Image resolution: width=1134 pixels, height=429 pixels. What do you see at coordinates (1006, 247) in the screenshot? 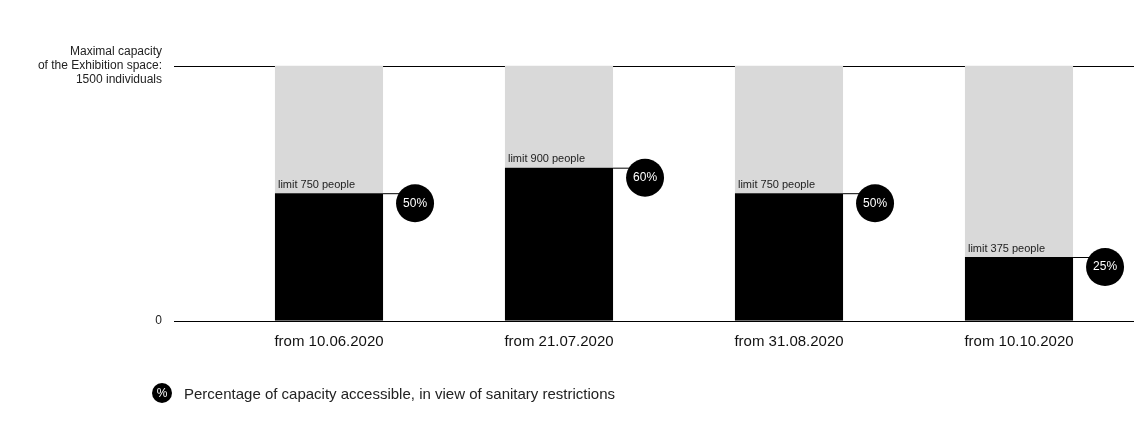
I see `data-label: limit 375 people` at bounding box center [1006, 247].